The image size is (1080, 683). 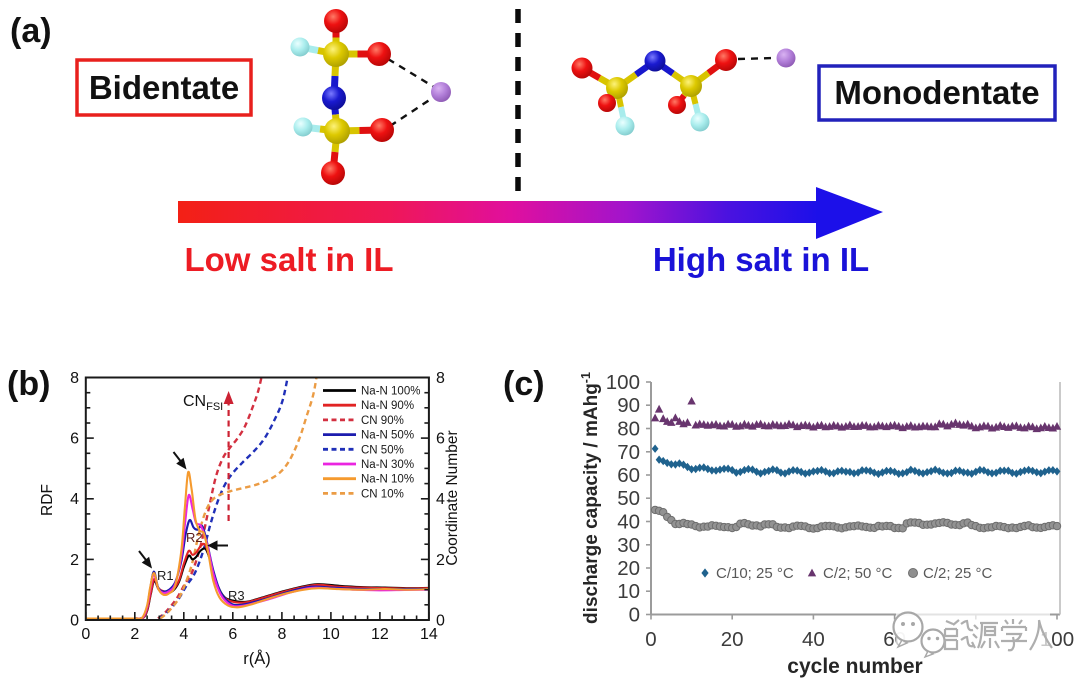 What do you see at coordinates (936, 92) in the screenshot?
I see `svg-text: Monodentate` at bounding box center [936, 92].